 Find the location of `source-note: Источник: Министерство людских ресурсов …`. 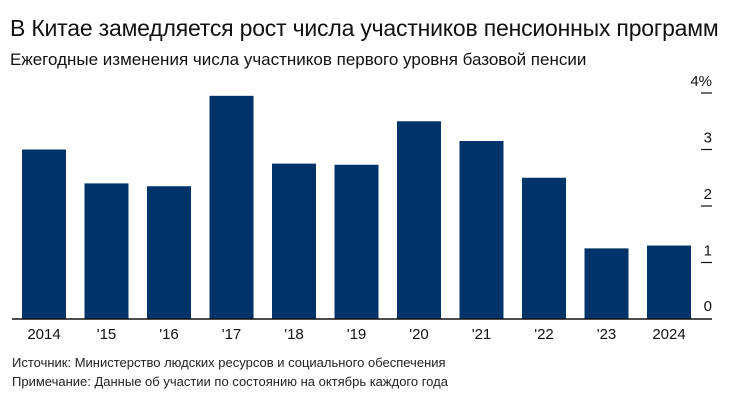

source-note: Источник: Министерство людских ресурсов … is located at coordinates (229, 362).